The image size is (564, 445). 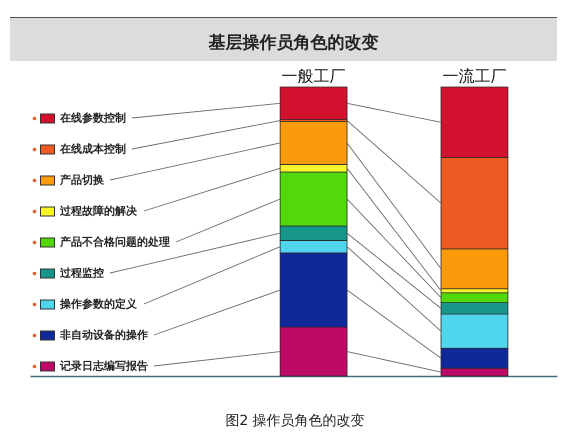 What do you see at coordinates (293, 43) in the screenshot?
I see `chart-title: 基层操作员角色的改变` at bounding box center [293, 43].